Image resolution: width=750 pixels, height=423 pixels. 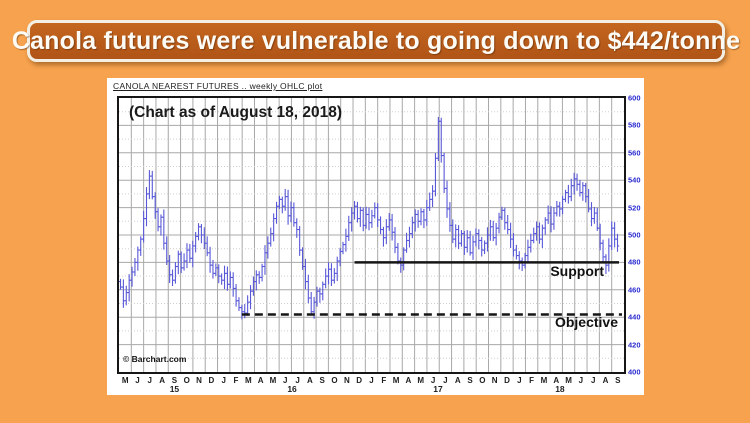 I want to click on support-line-label: Support, so click(x=577, y=271).